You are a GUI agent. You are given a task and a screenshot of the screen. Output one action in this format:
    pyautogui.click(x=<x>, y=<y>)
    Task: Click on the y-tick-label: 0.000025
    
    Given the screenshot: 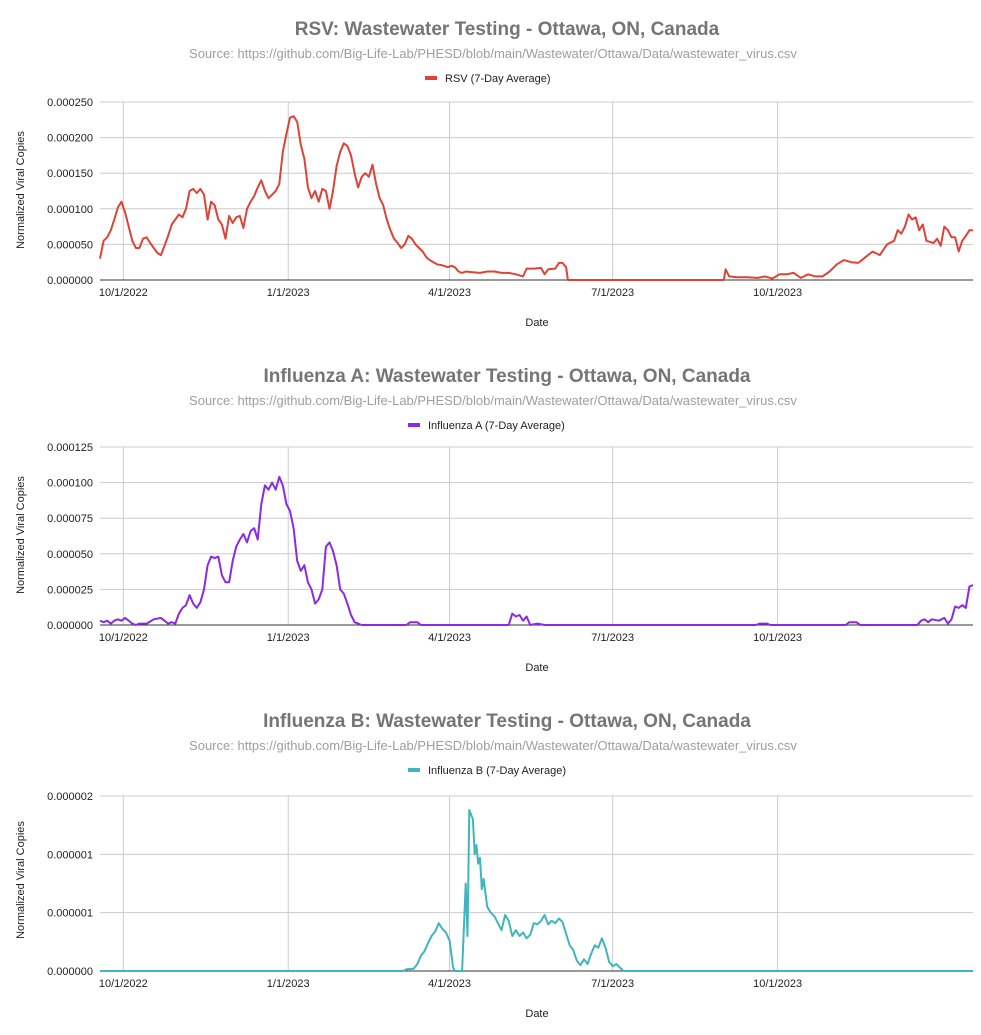 What is the action you would take?
    pyautogui.click(x=70, y=590)
    